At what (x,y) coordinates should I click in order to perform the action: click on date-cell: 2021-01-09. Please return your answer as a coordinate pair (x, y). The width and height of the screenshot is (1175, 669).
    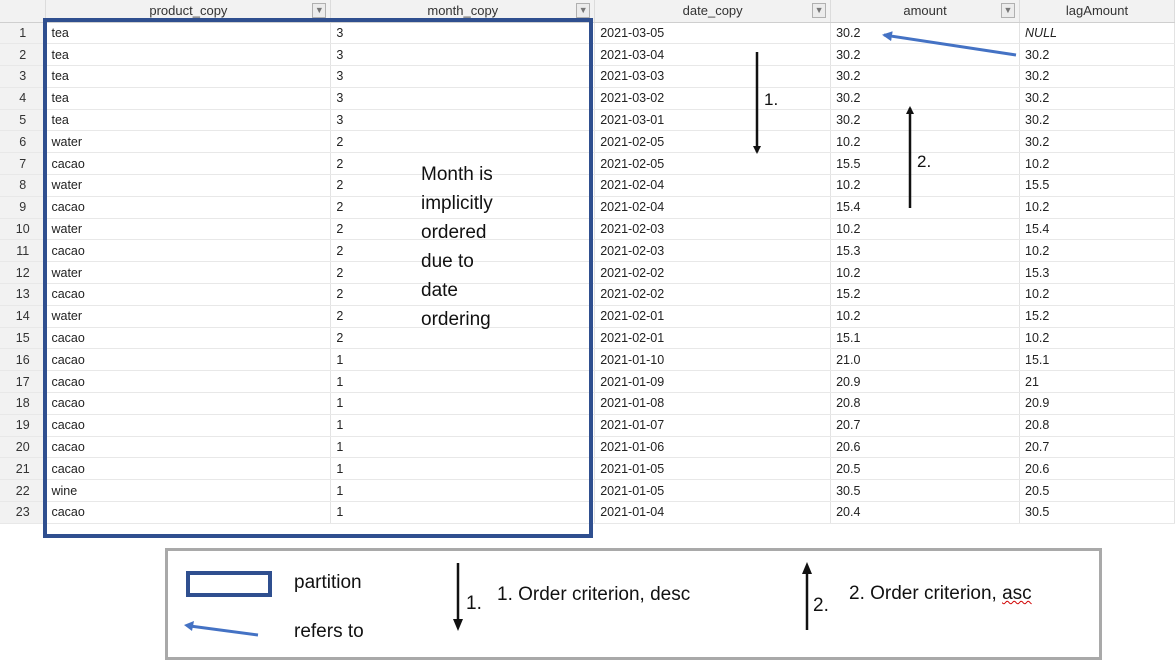
    Looking at the image, I should click on (713, 382).